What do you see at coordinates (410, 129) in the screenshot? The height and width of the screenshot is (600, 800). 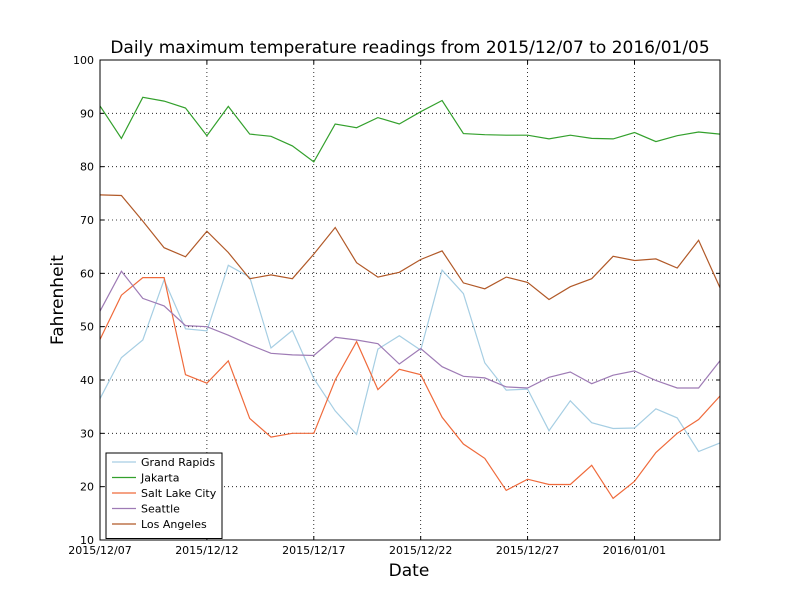 I see `series-line-jakarta` at bounding box center [410, 129].